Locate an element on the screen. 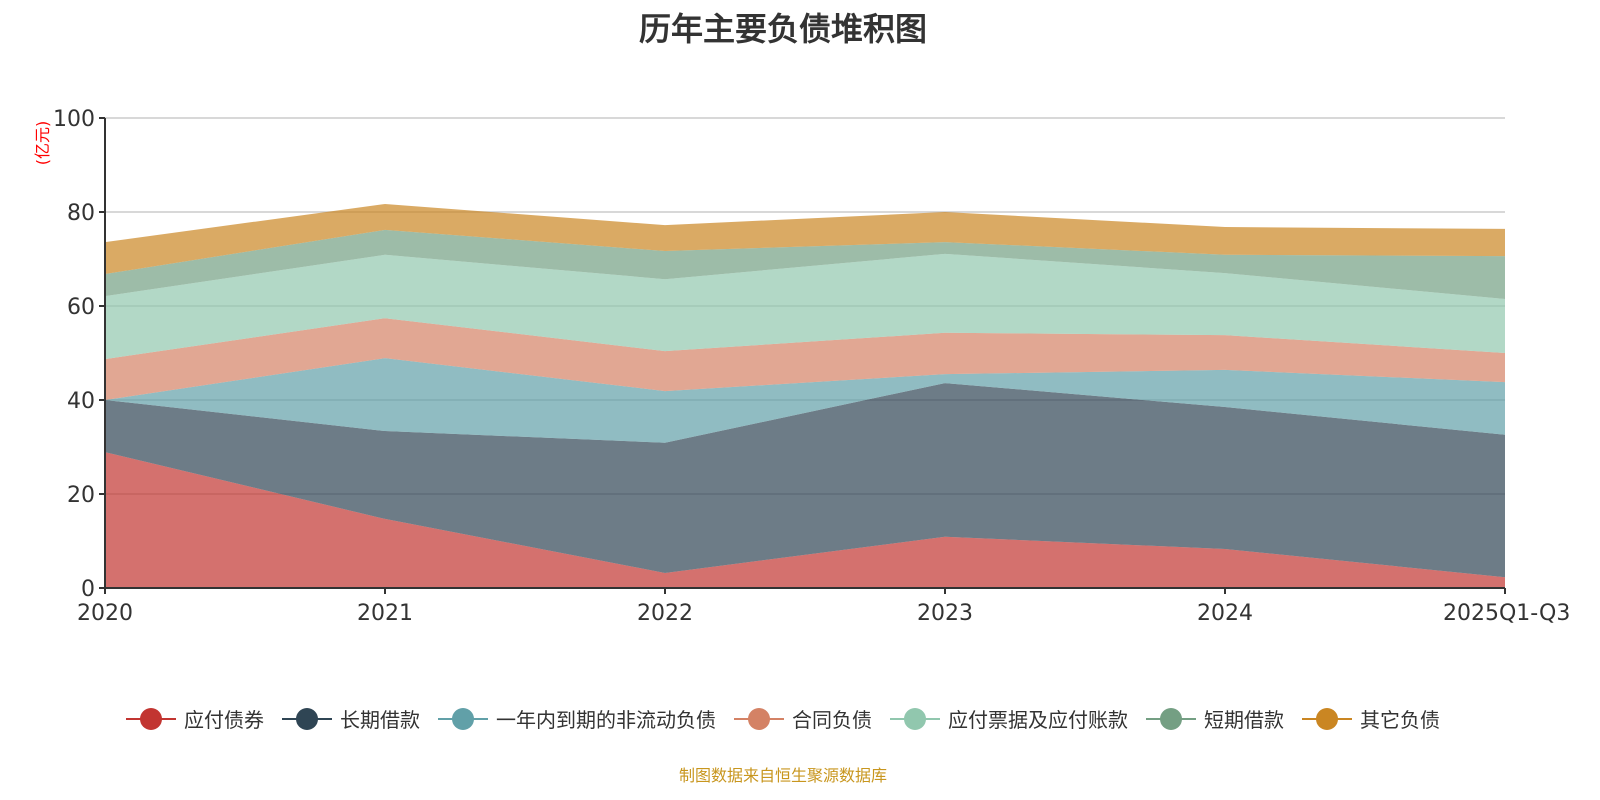  legend-label: 长期借款 is located at coordinates (380, 720).